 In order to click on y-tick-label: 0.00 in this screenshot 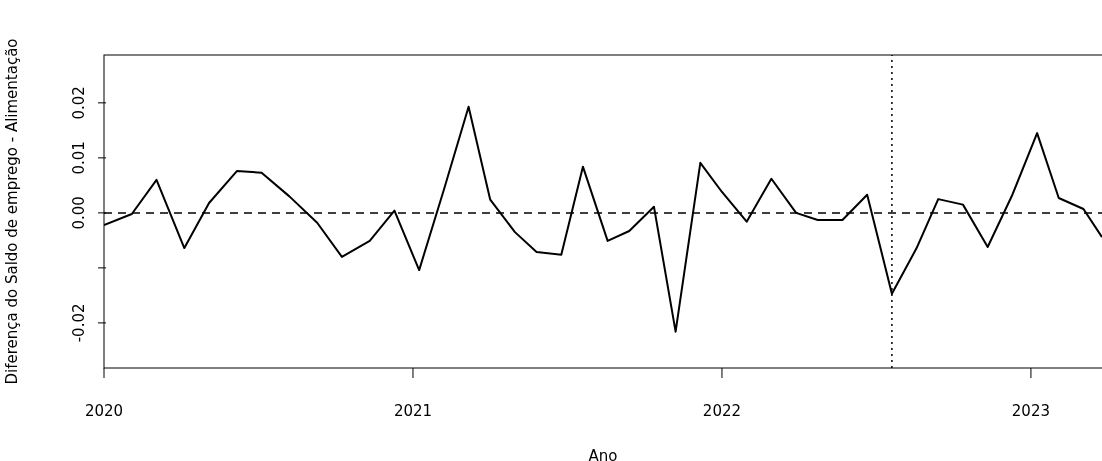, I will do `click(79, 213)`.